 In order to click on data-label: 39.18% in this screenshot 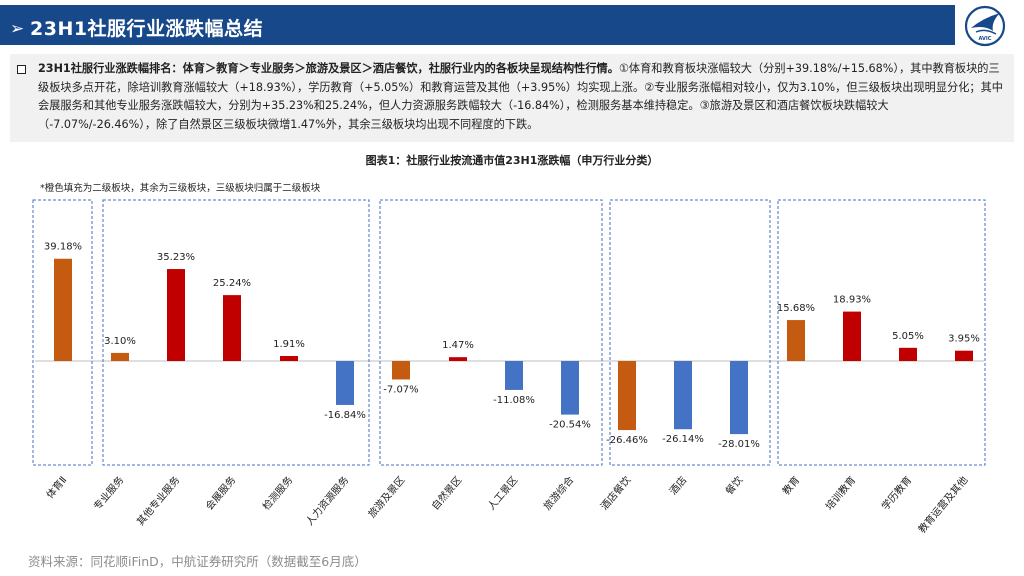, I will do `click(63, 247)`.